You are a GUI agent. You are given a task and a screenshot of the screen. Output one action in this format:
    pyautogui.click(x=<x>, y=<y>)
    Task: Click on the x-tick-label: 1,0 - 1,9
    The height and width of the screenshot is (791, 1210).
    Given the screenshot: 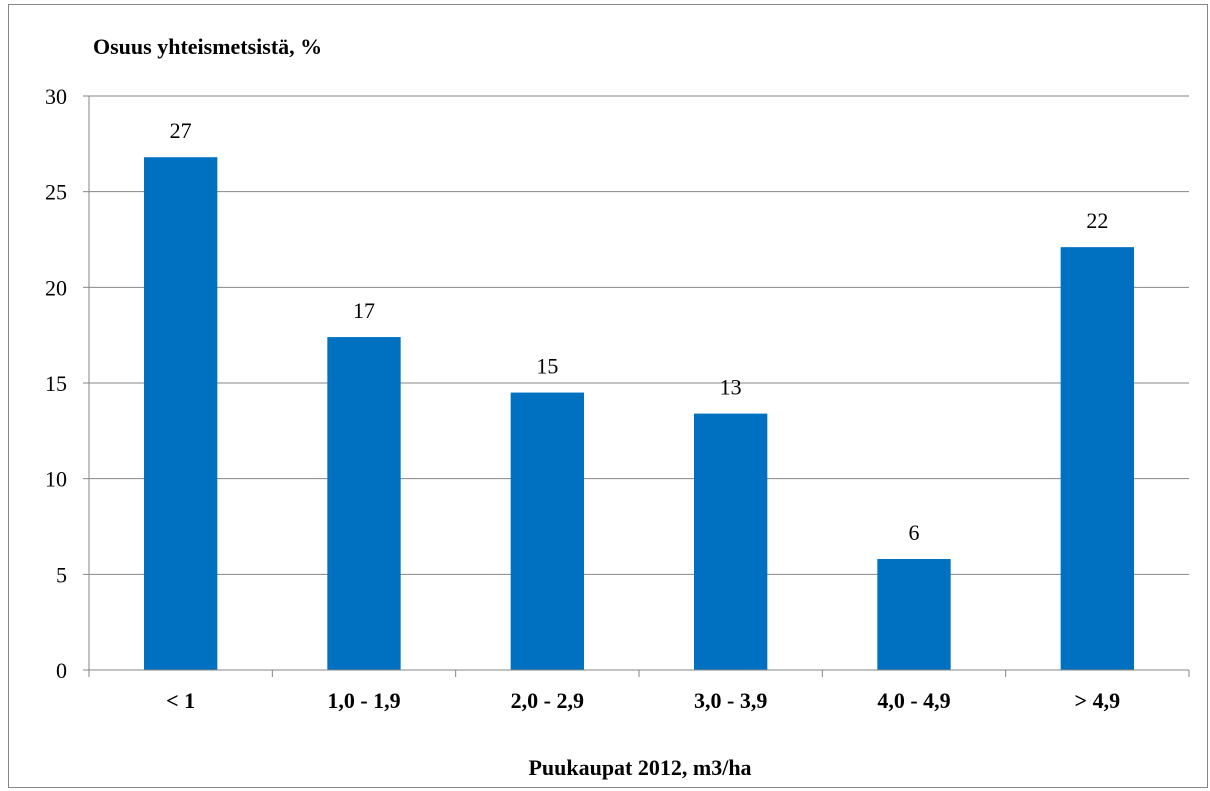 What is the action you would take?
    pyautogui.click(x=363, y=700)
    